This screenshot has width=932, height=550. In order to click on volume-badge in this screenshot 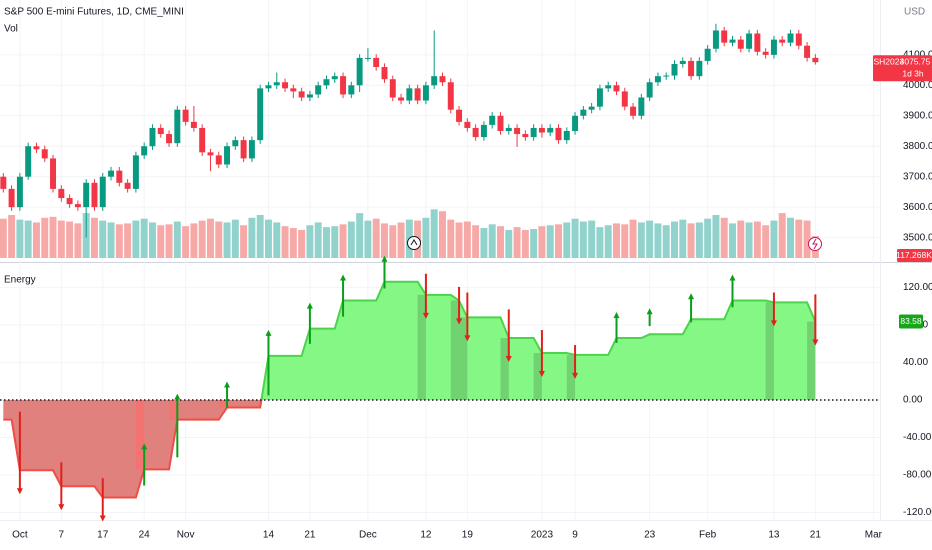, I will do `click(914, 255)`.